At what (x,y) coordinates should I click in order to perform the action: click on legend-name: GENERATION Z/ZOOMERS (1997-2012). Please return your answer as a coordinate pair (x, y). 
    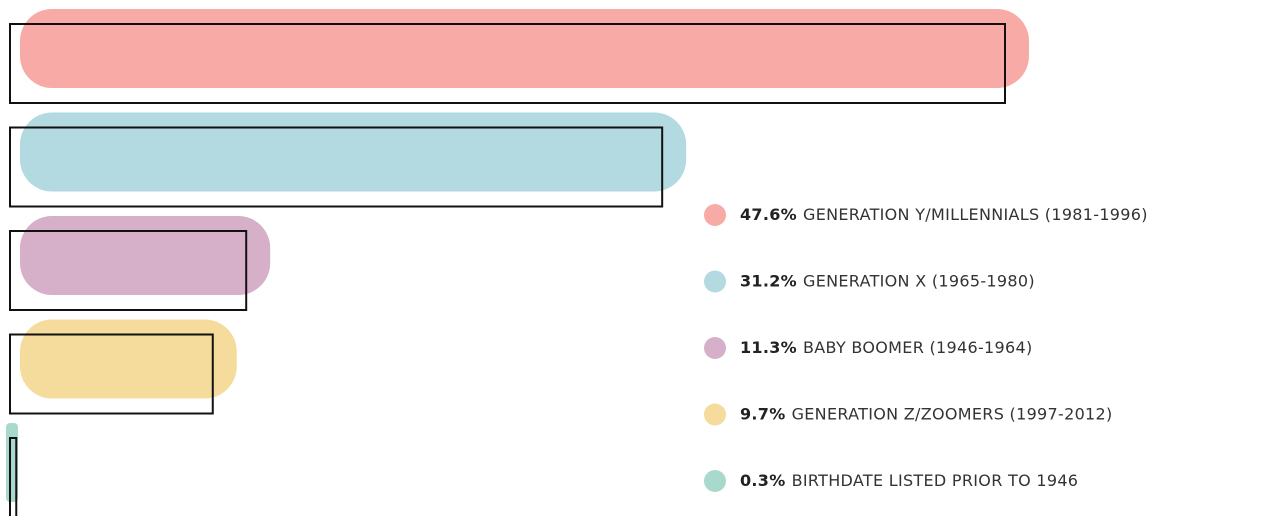
    Looking at the image, I should click on (952, 413).